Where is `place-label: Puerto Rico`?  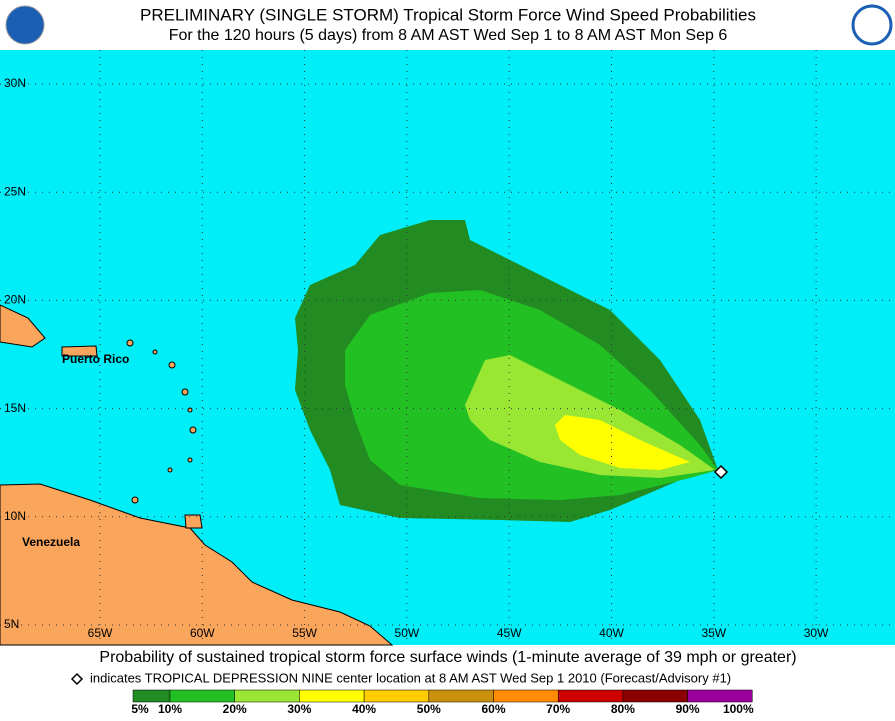 place-label: Puerto Rico is located at coordinates (95, 359).